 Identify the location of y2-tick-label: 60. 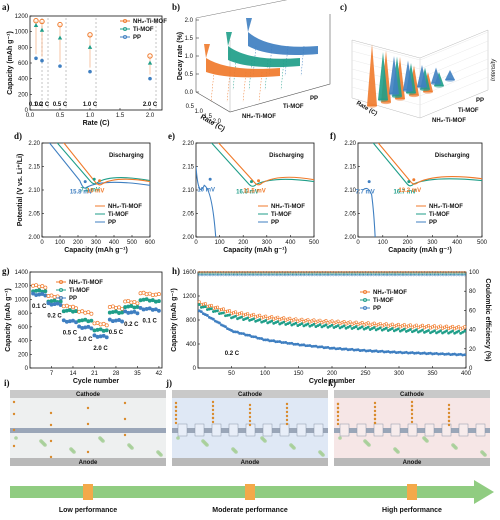
(472, 311).